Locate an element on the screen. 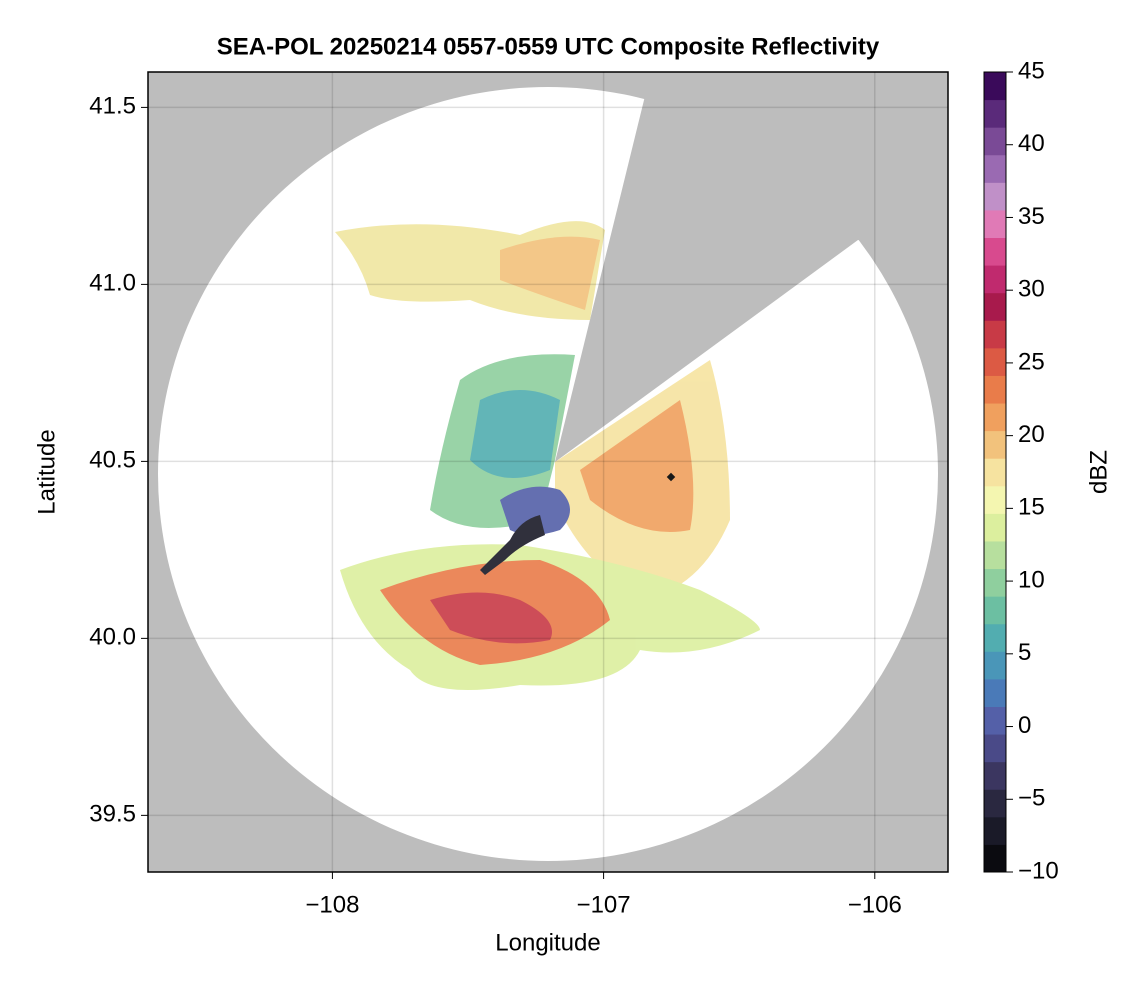 The width and height of the screenshot is (1146, 995). colorbar-tick-label: −5 is located at coordinates (1031, 798).